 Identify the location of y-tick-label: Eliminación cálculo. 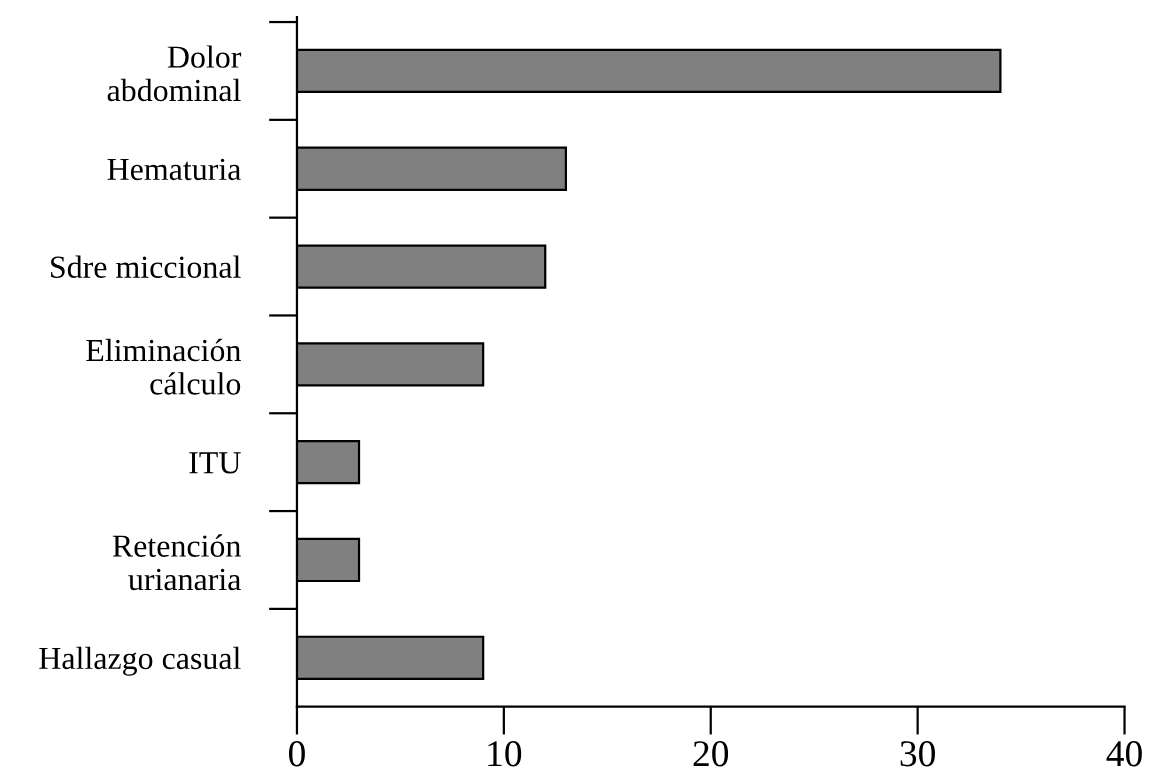
(163, 366).